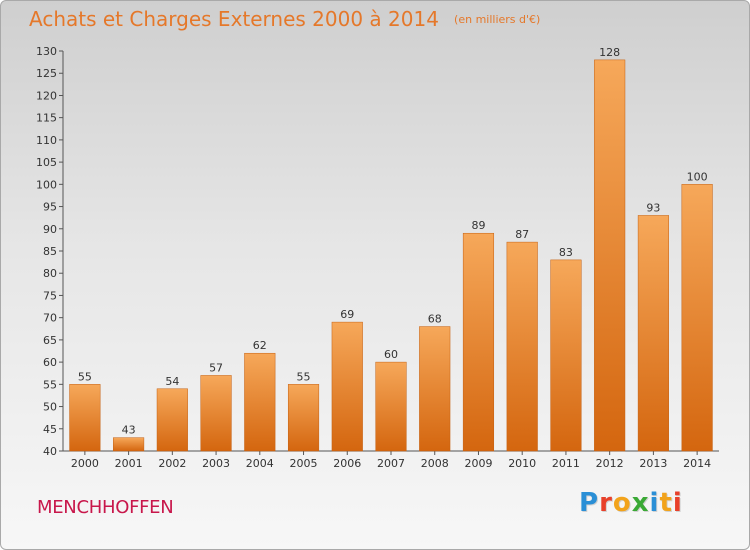  Describe the element at coordinates (50, 207) in the screenshot. I see `y-tick-label: 95` at that location.